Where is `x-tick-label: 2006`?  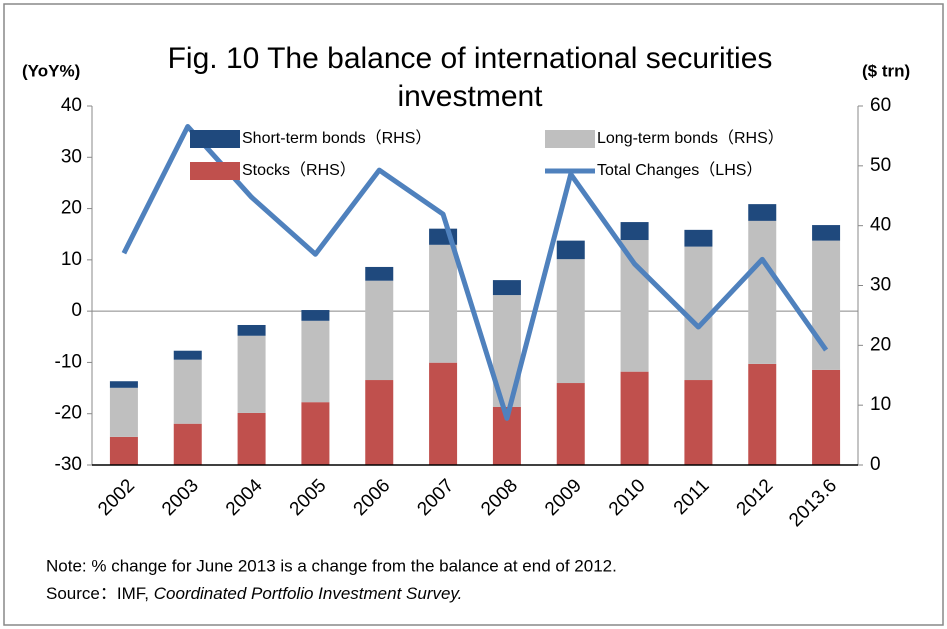
x-tick-label: 2006 is located at coordinates (372, 497).